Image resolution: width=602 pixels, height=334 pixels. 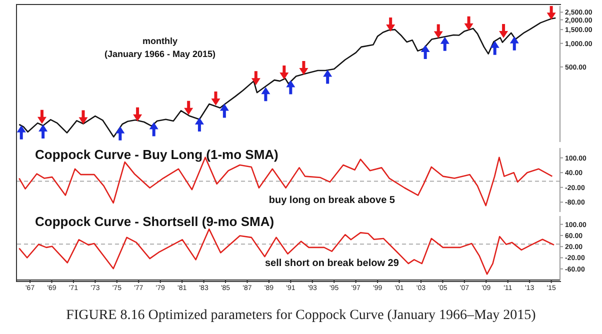 I want to click on chart-title: Coppock Curve - Buy Long (1-mo SMA), so click(x=156, y=154).